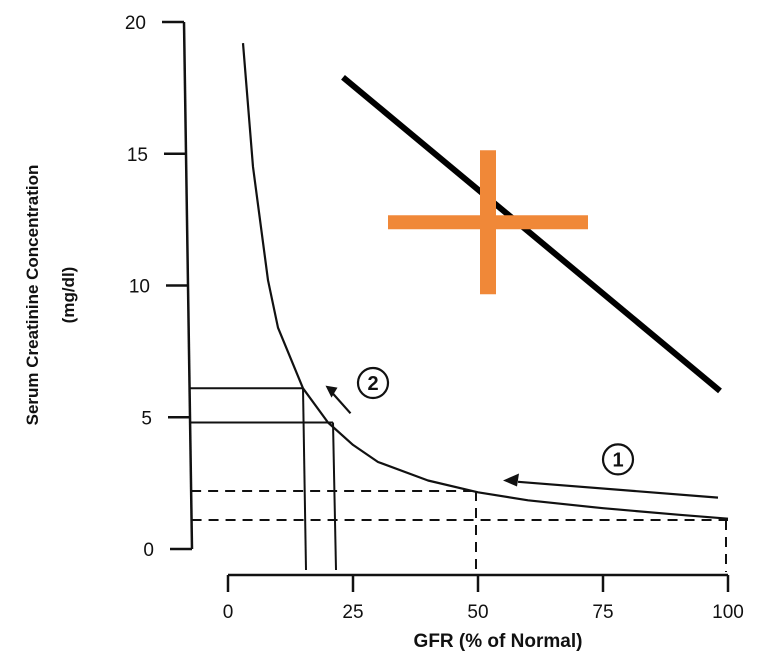  I want to click on y-tick-label: 10, so click(139, 287).